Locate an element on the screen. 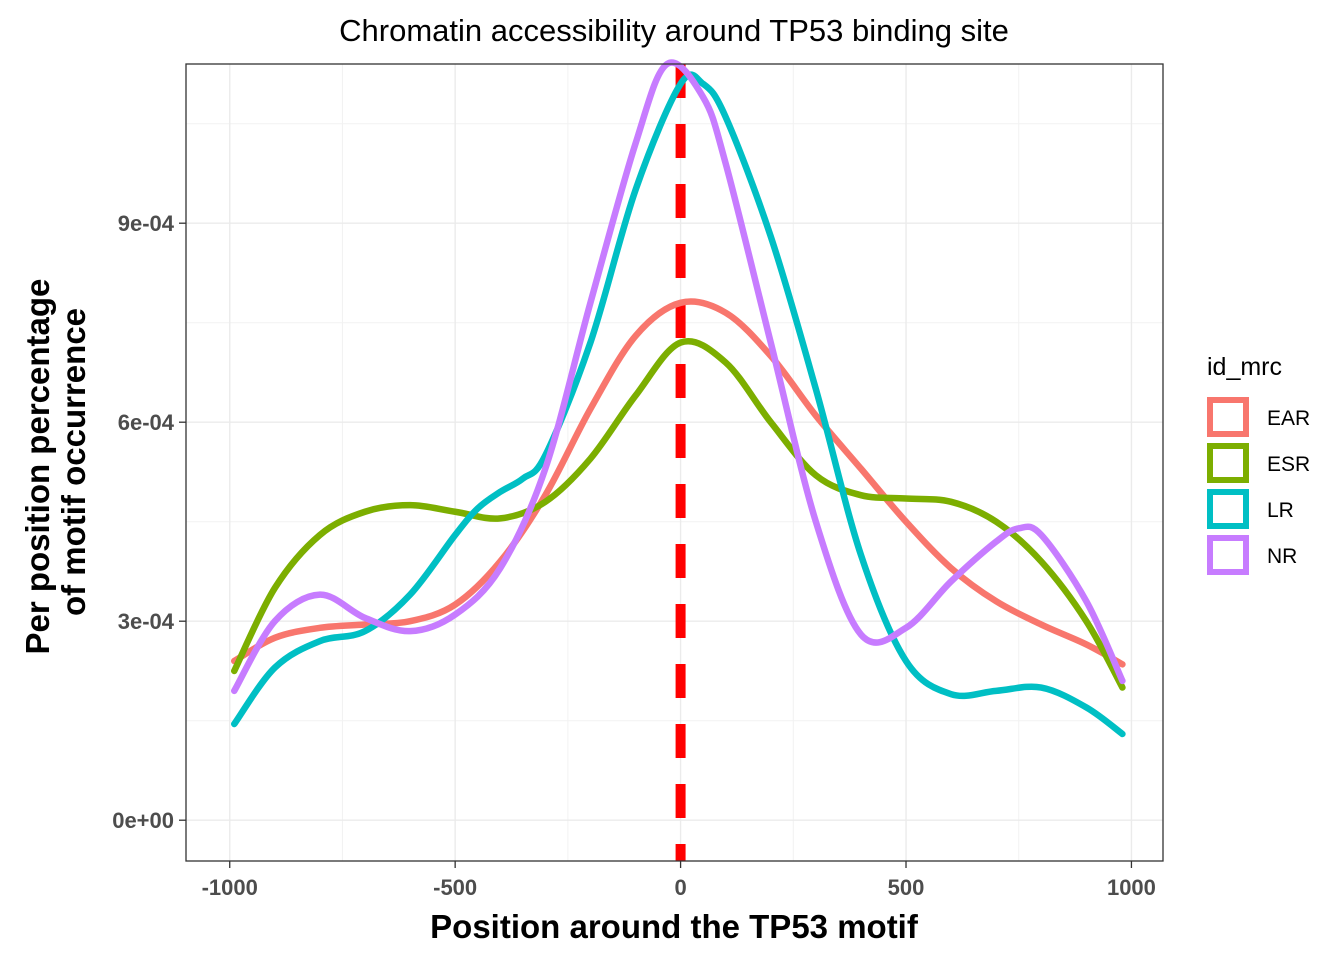  x-tick-label: -500 is located at coordinates (455, 887).